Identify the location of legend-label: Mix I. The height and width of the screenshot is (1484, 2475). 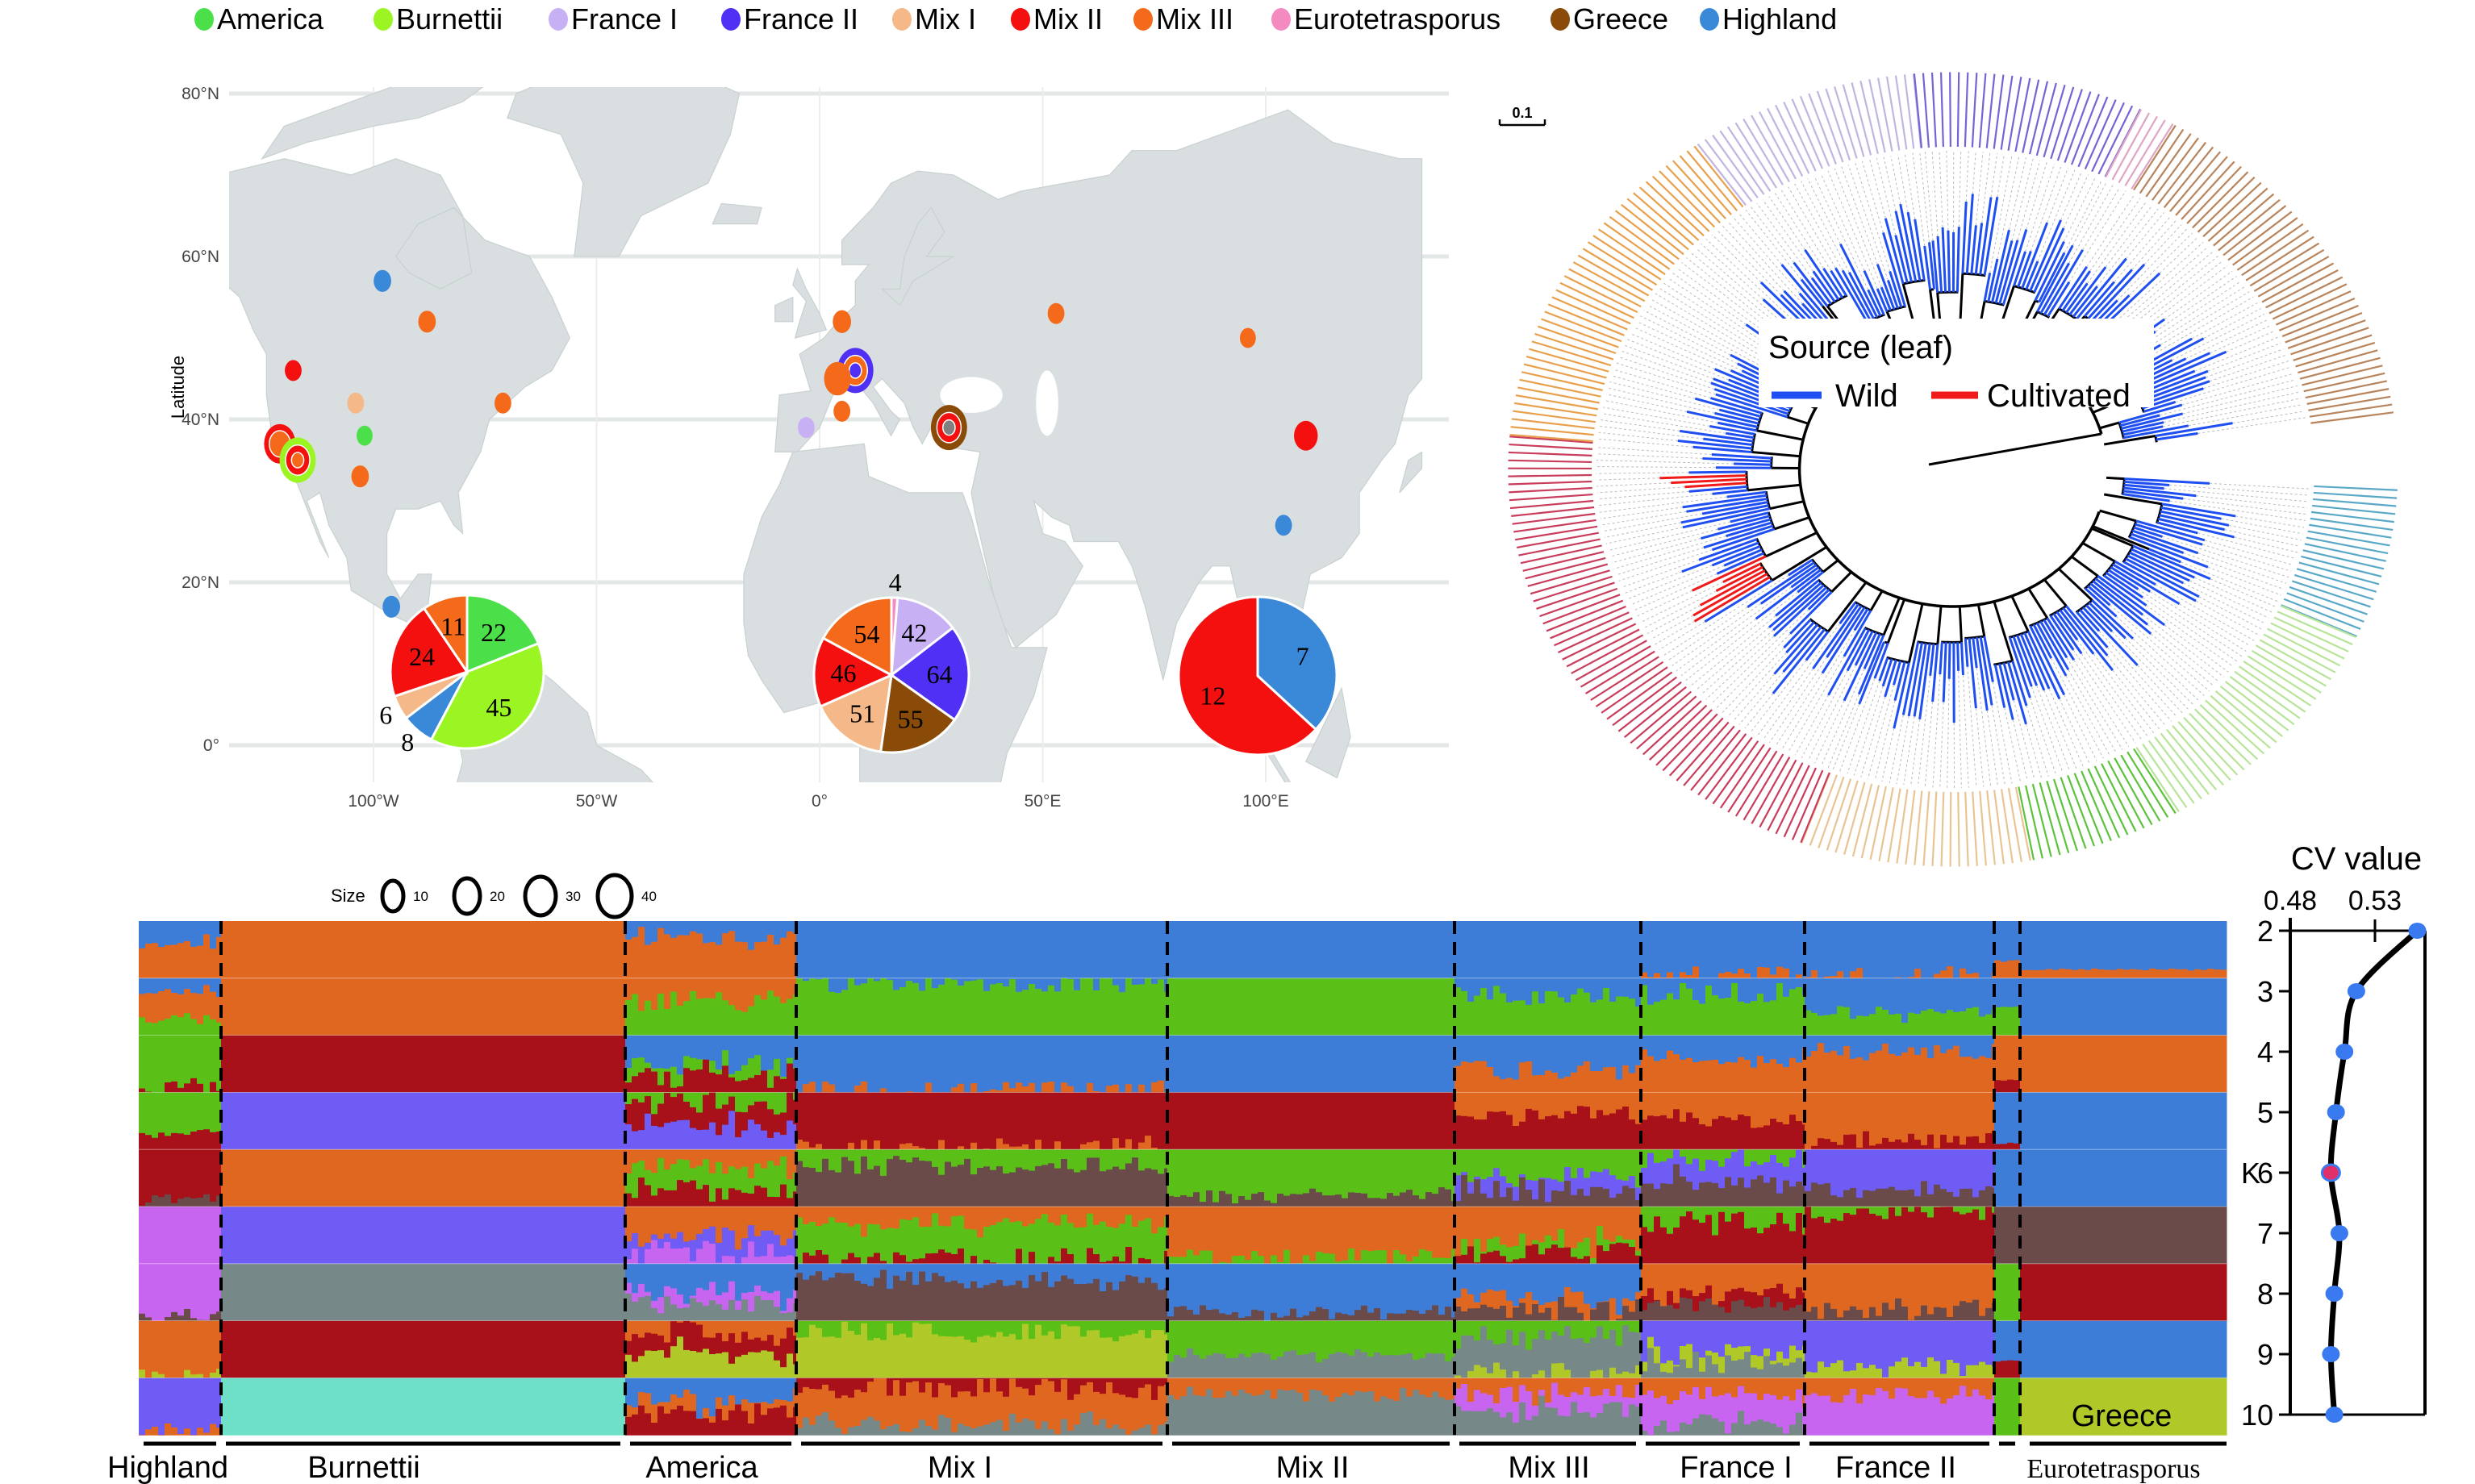
(945, 18).